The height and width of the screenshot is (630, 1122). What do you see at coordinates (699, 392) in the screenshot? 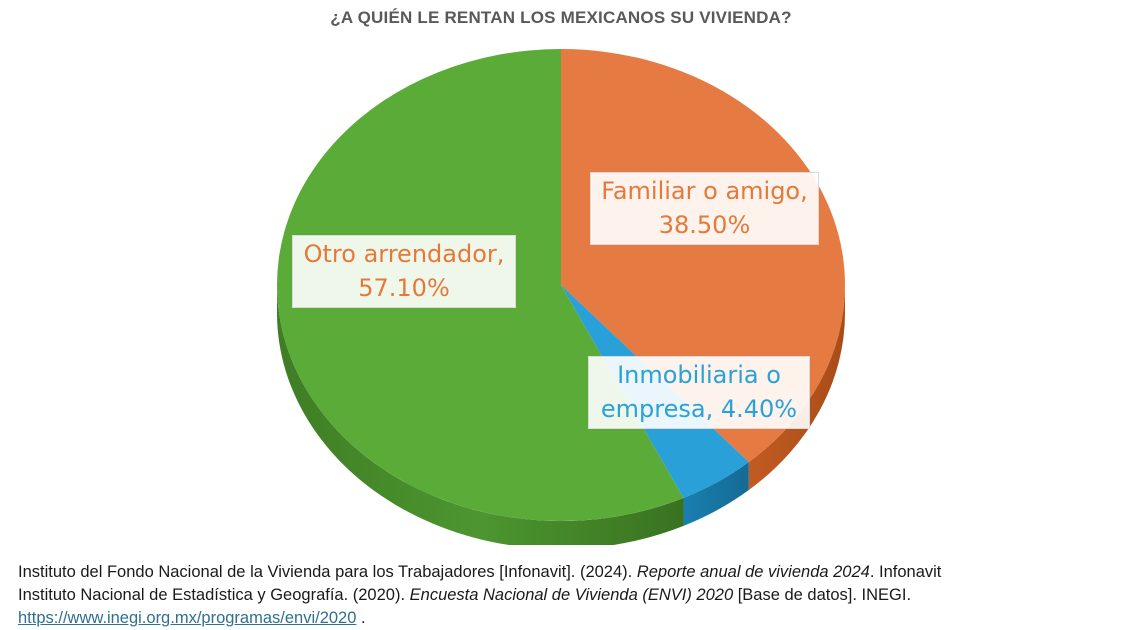
I see `slice-label-inmobiliaria: Inmobiliaria o empresa, 4.40%` at bounding box center [699, 392].